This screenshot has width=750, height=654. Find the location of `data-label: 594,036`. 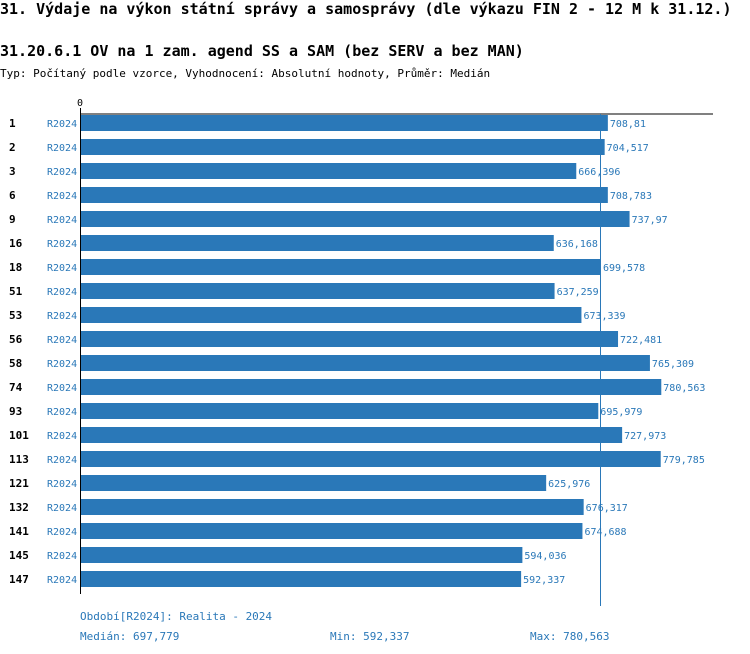

data-label: 594,036 is located at coordinates (545, 556).